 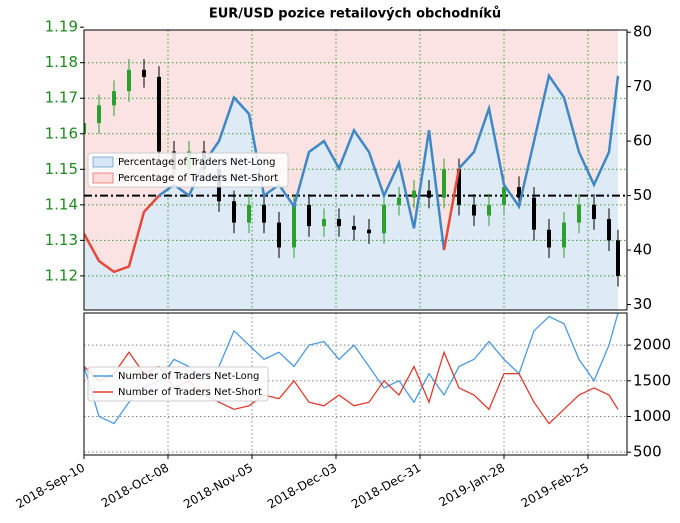 What do you see at coordinates (642, 250) in the screenshot?
I see `y2-tick-label: 40` at bounding box center [642, 250].